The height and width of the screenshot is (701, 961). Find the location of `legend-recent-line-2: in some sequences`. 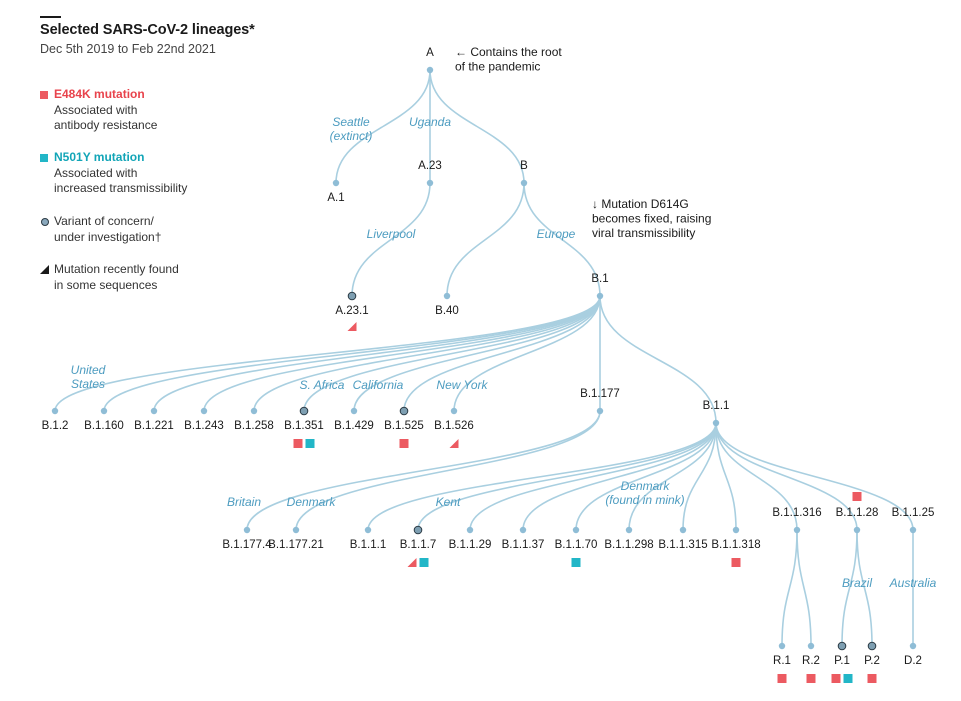

legend-recent-line-2: in some sequences is located at coordinates (106, 284).